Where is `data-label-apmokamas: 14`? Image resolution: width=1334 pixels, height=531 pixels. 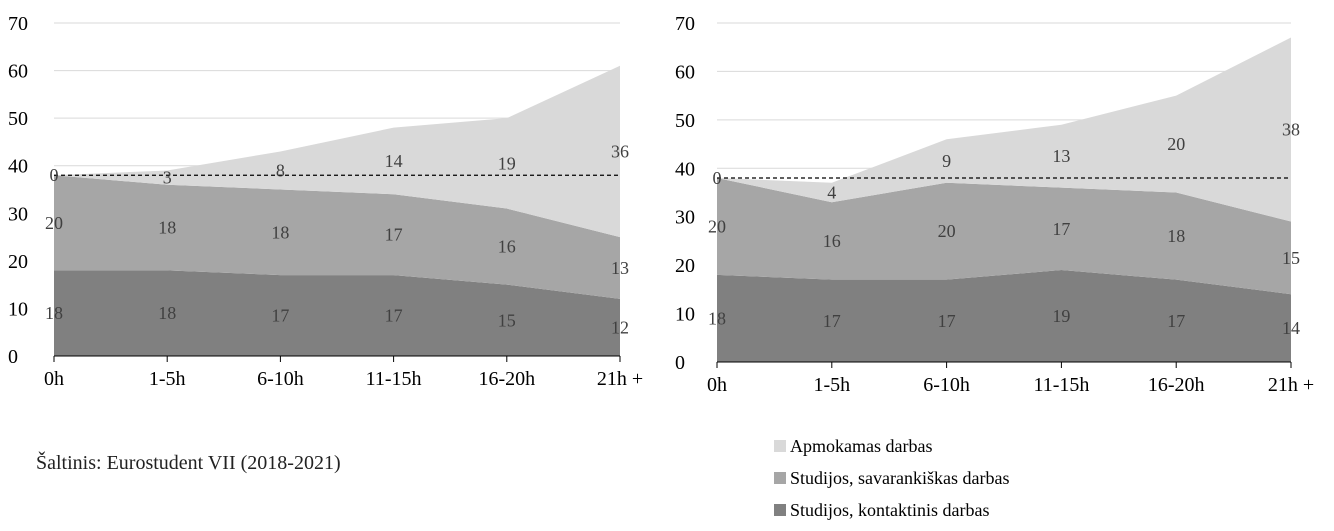
data-label-apmokamas: 14 is located at coordinates (394, 161).